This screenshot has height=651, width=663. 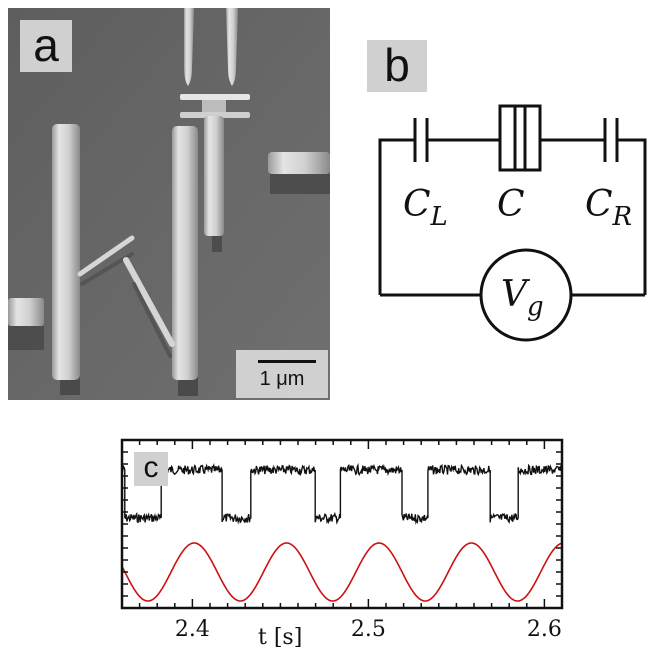 What do you see at coordinates (425, 208) in the screenshot?
I see `label-c-left: CL` at bounding box center [425, 208].